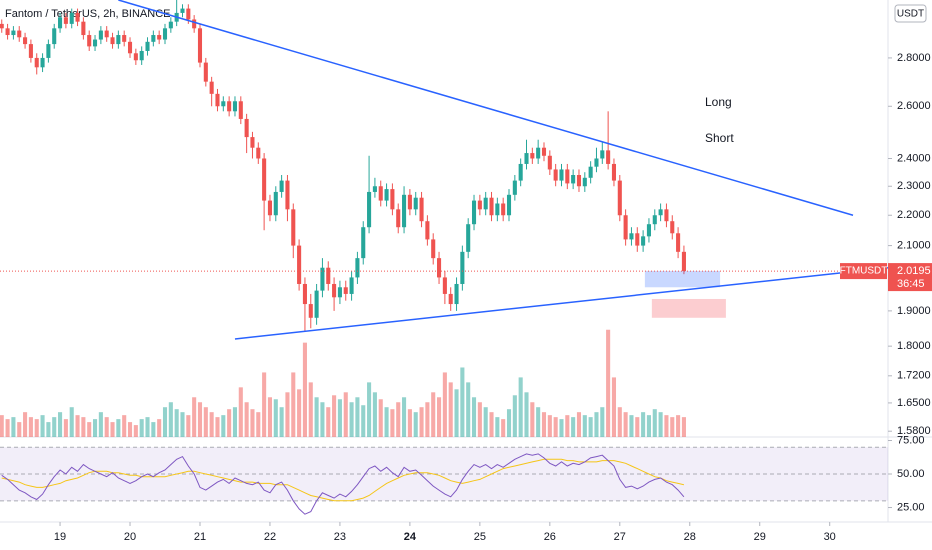 The height and width of the screenshot is (550, 932). I want to click on y-tick-label: 2.4000, so click(914, 158).